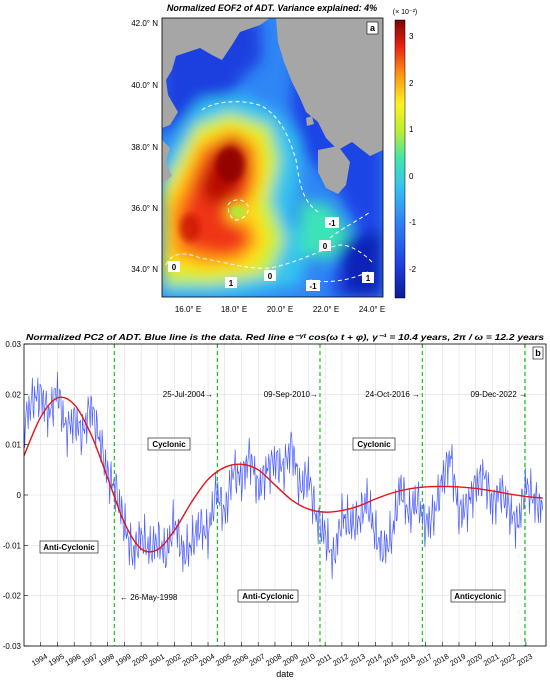  What do you see at coordinates (269, 192) in the screenshot?
I see `zero-contours` at bounding box center [269, 192].